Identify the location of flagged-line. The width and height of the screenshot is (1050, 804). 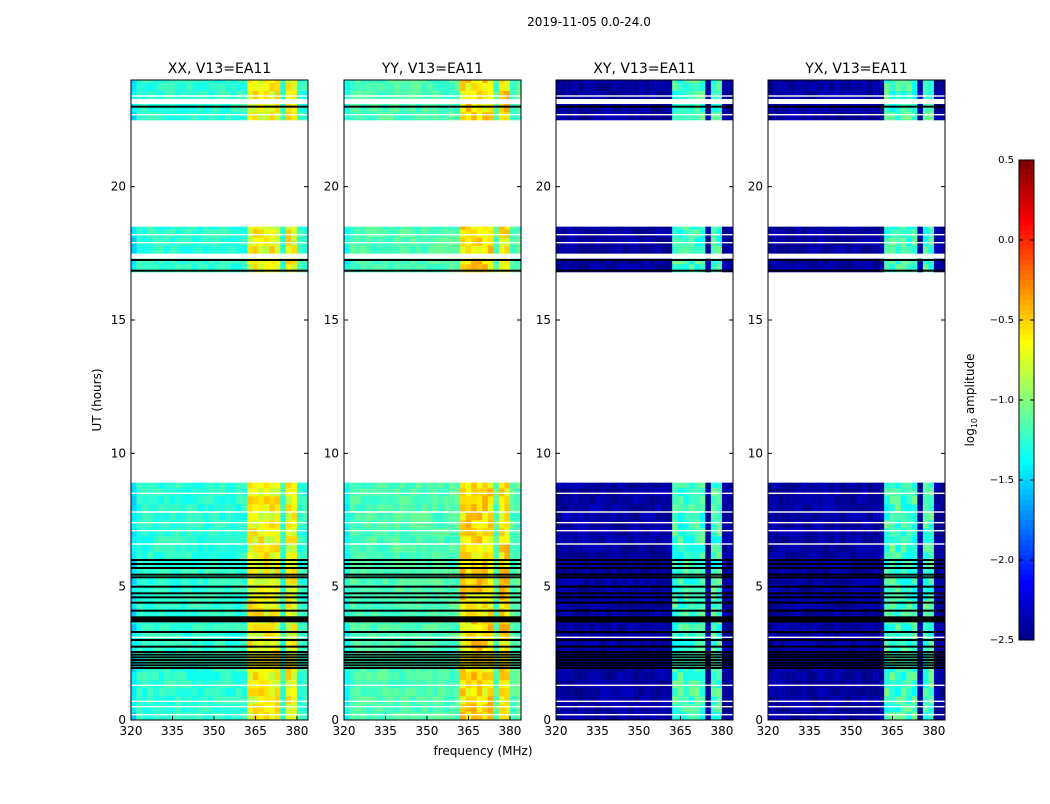
(219, 260).